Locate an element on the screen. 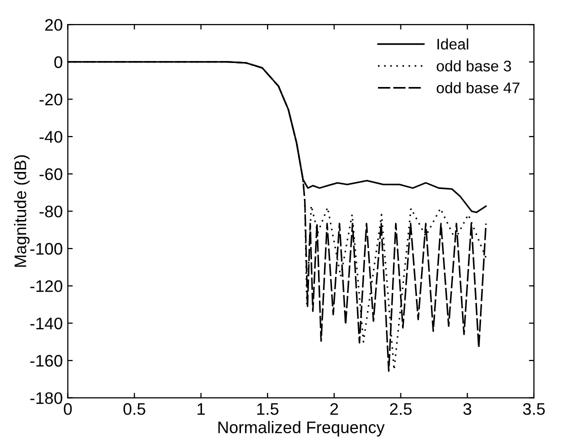 The width and height of the screenshot is (565, 447). y-tick-label: -140 is located at coordinates (46, 324).